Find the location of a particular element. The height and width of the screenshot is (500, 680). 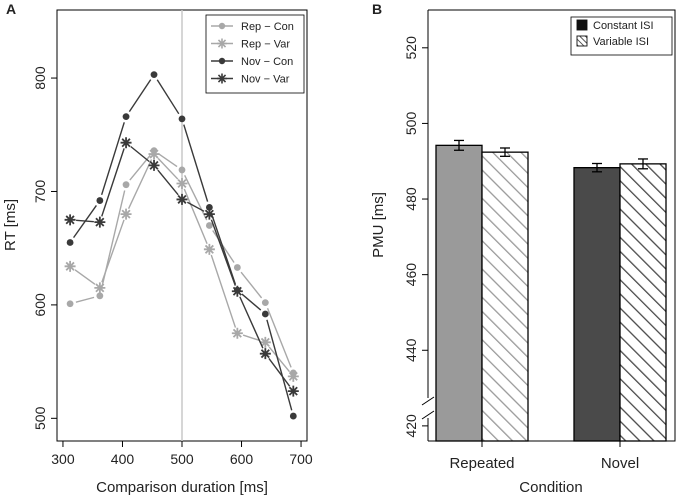

y-tick-label: 520 is located at coordinates (411, 48).